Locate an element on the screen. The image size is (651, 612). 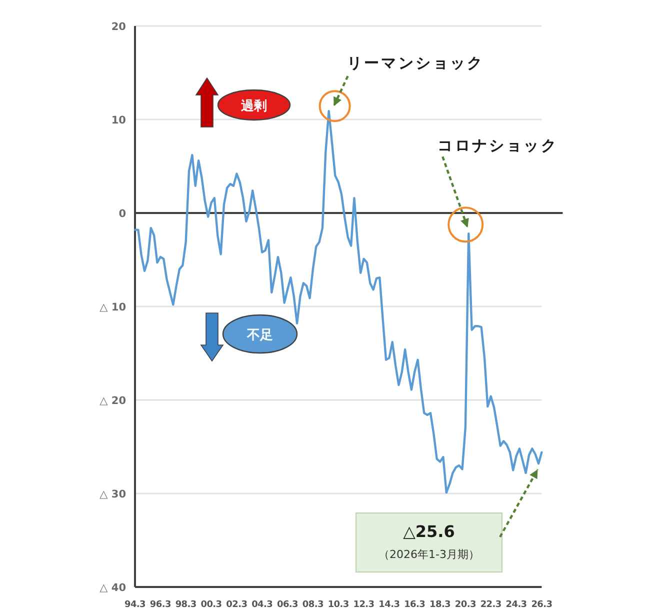
y-tick-label: 0 is located at coordinates (122, 214).